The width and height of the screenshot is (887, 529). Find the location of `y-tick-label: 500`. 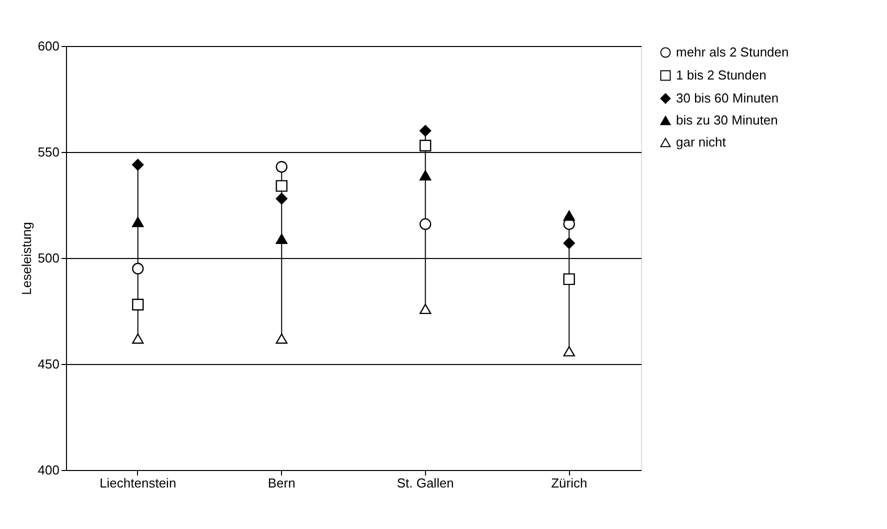

y-tick-label: 500 is located at coordinates (49, 258).